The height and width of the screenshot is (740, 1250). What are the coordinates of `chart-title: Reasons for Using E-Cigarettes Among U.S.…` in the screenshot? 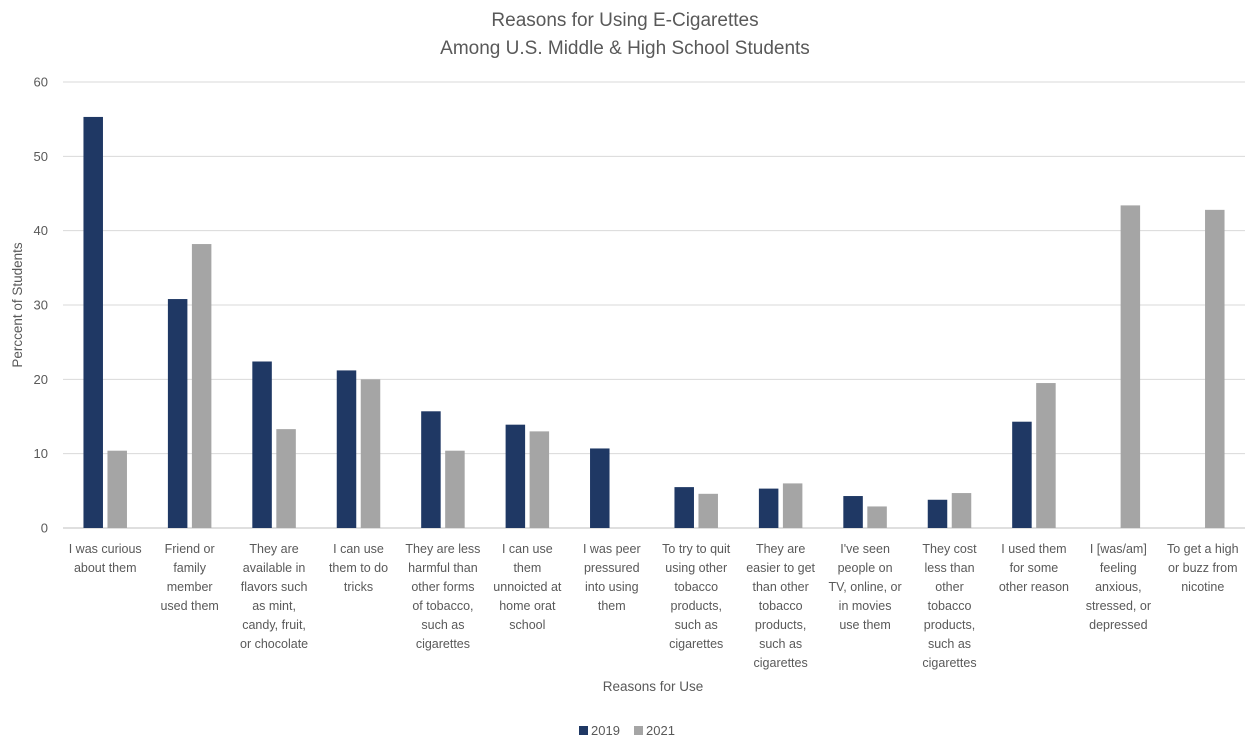 It's located at (625, 34).